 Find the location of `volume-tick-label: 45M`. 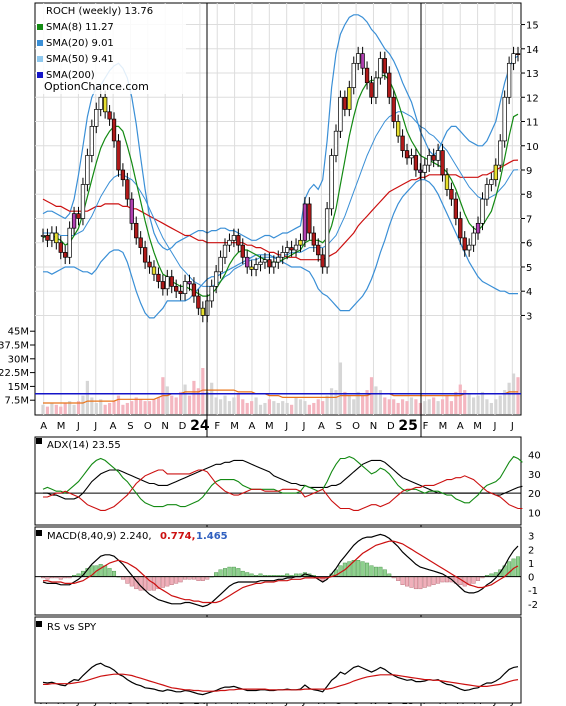

volume-tick-label: 45M is located at coordinates (18, 332).